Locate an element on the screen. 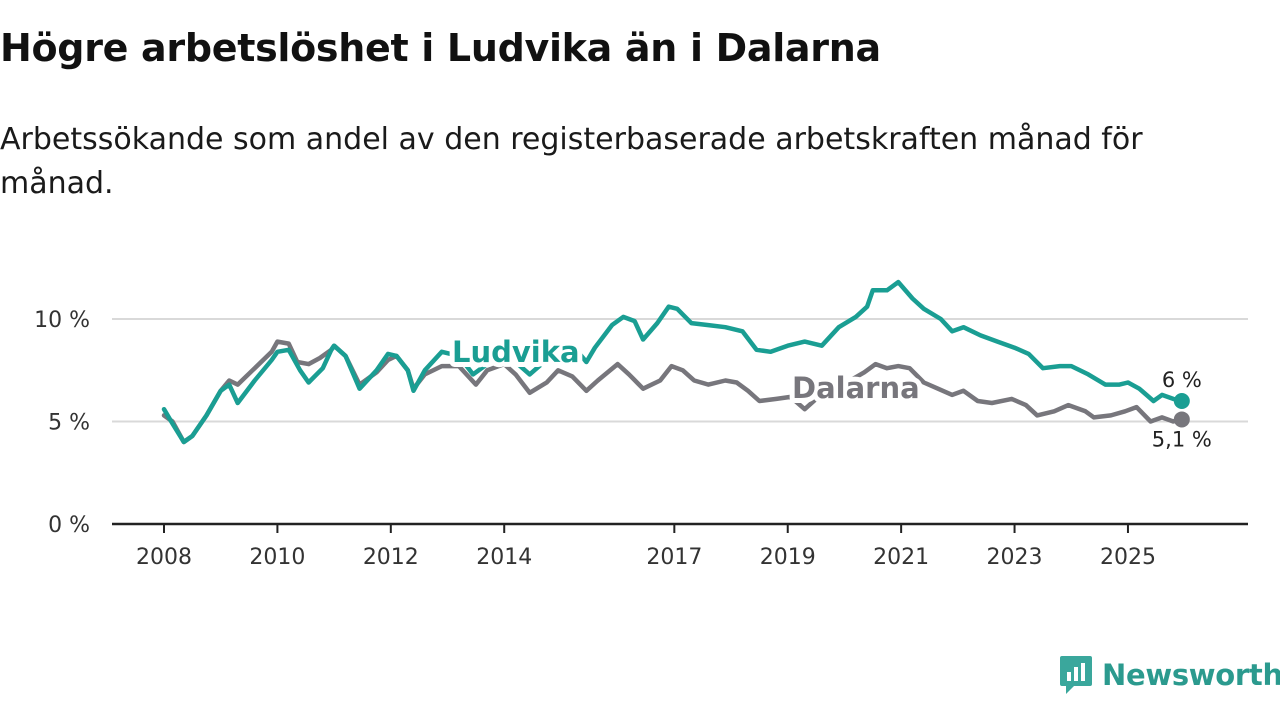 This screenshot has height=720, width=1280. y-tick-label: 10 % is located at coordinates (62, 320).